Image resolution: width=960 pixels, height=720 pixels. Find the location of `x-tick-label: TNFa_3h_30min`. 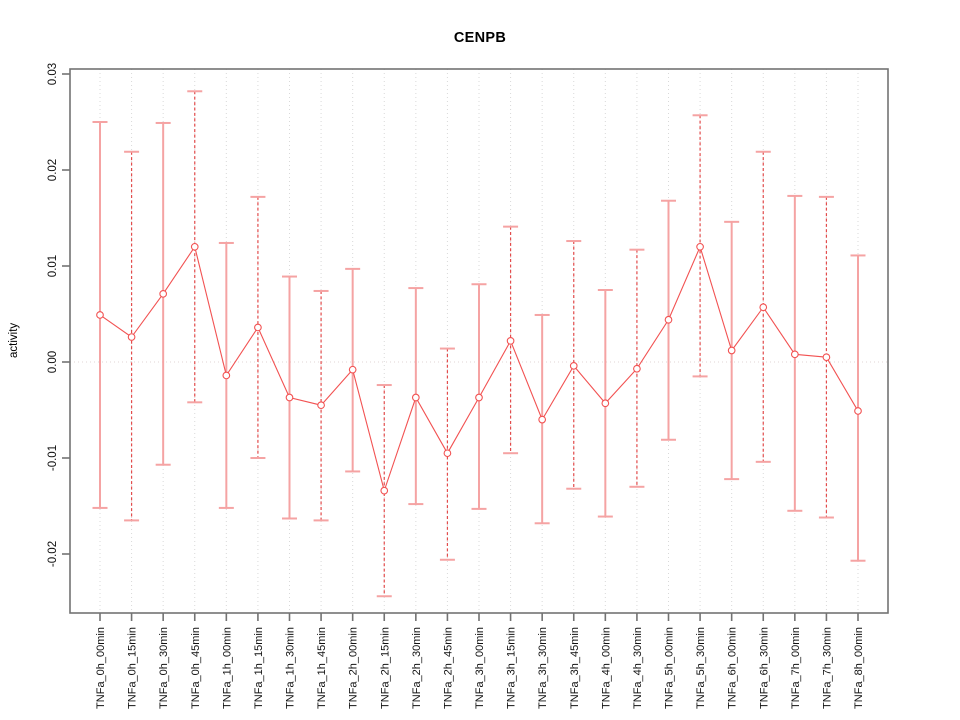

x-tick-label: TNFa_3h_30min is located at coordinates (543, 668).